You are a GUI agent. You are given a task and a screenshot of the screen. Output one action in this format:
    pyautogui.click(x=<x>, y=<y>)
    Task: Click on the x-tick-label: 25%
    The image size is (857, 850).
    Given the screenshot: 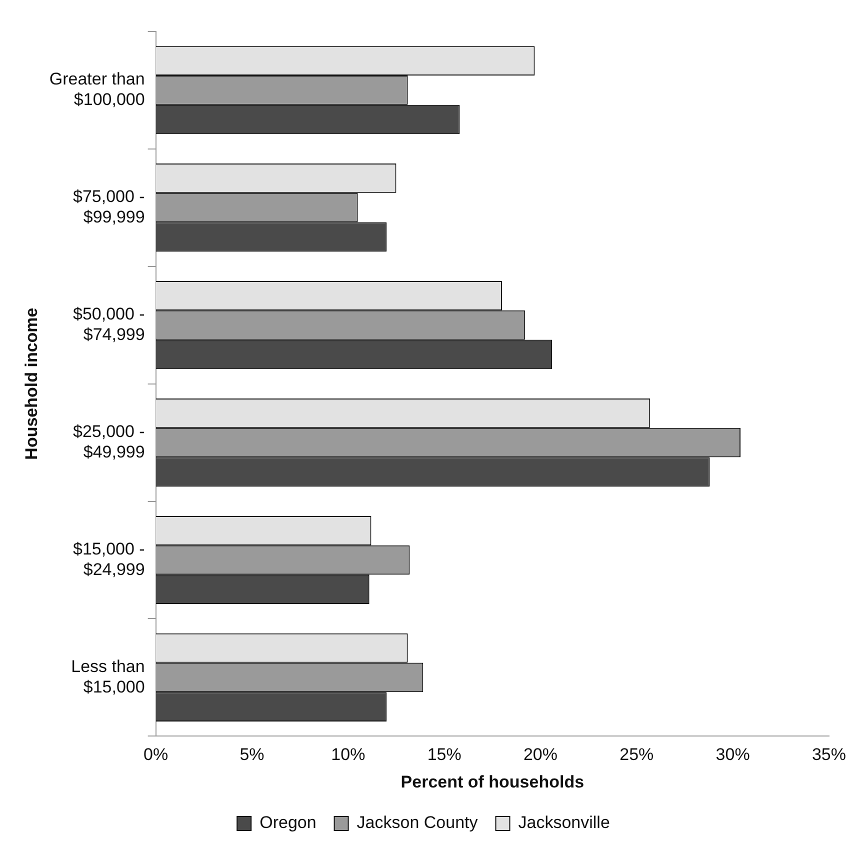 What is the action you would take?
    pyautogui.click(x=637, y=754)
    